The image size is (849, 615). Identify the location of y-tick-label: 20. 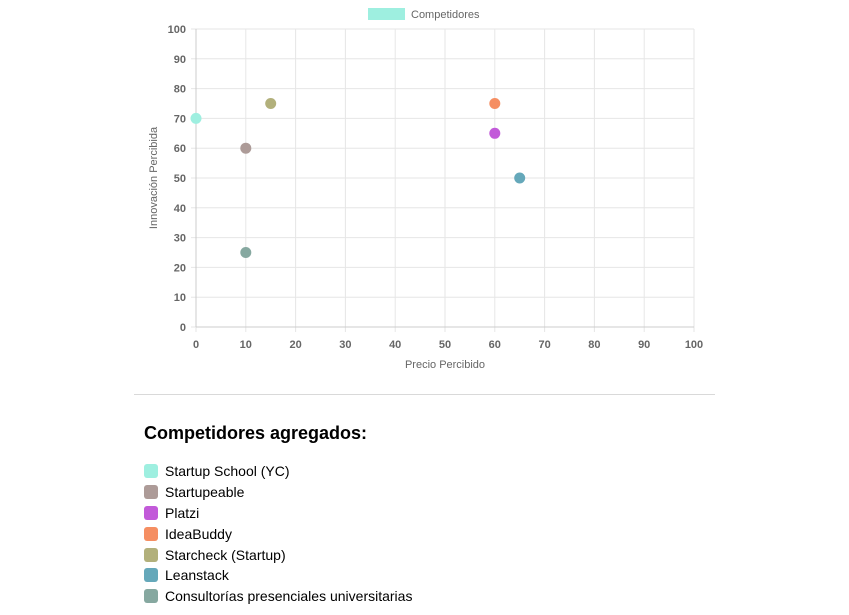
(180, 268).